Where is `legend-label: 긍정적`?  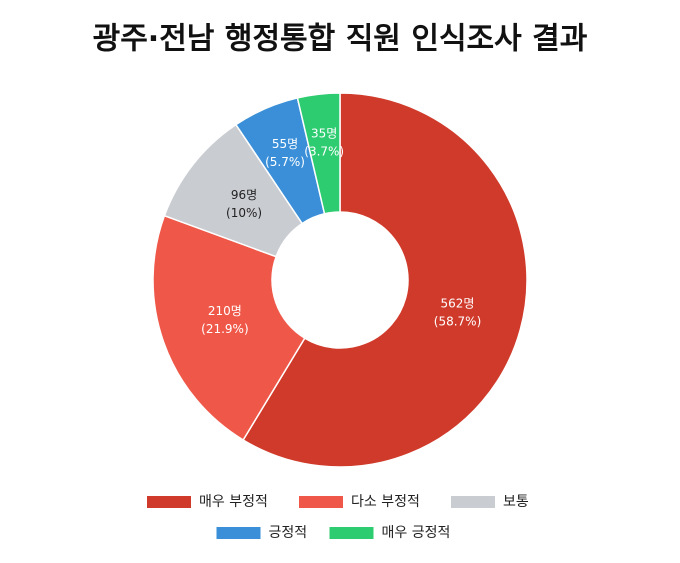
legend-label: 긍정적 is located at coordinates (288, 533).